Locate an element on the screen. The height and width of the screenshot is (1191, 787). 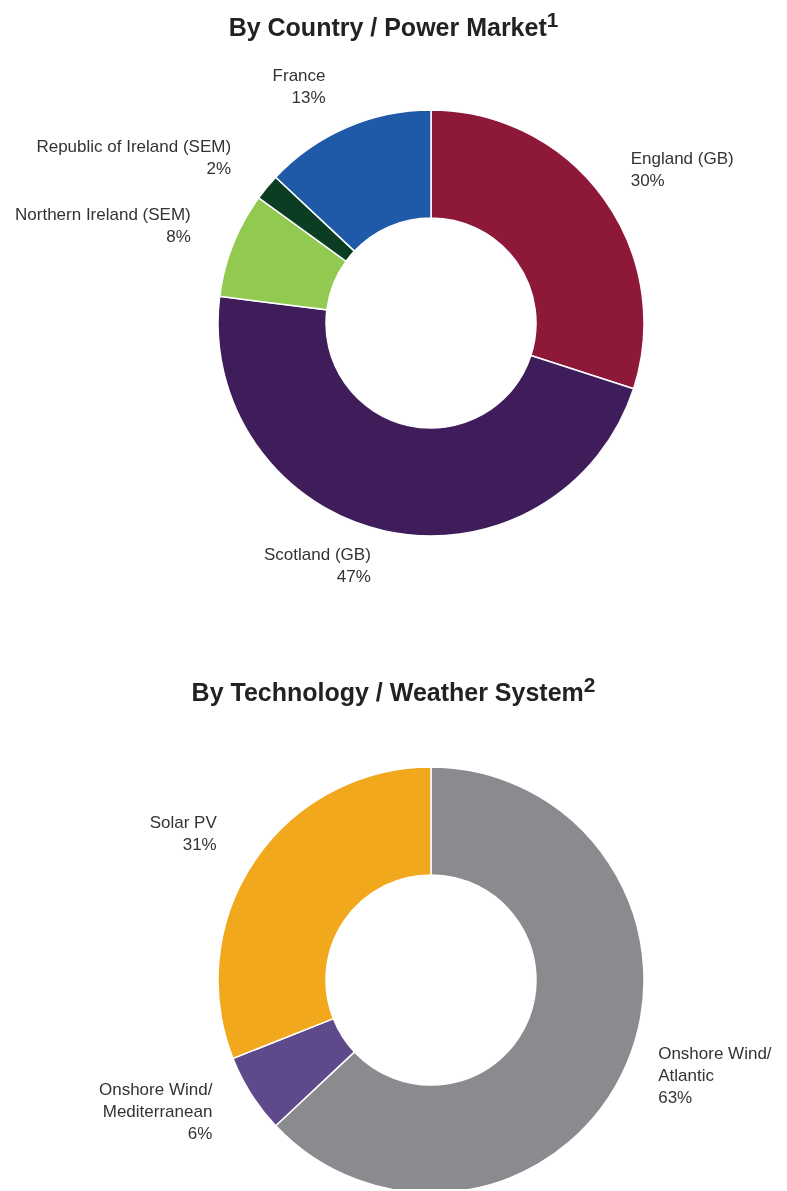
data-label: 6% is located at coordinates (200, 1133).